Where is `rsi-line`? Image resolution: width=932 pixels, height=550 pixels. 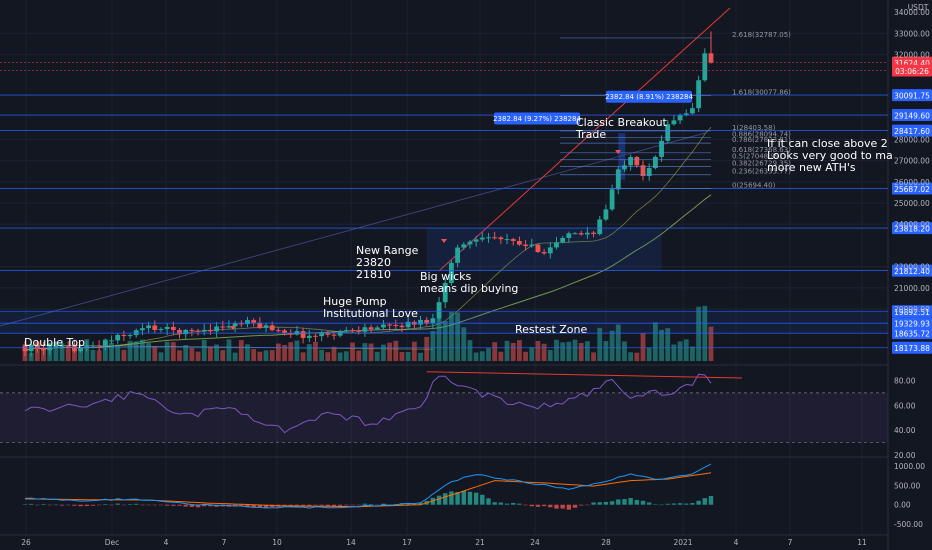
rsi-line is located at coordinates (368, 403).